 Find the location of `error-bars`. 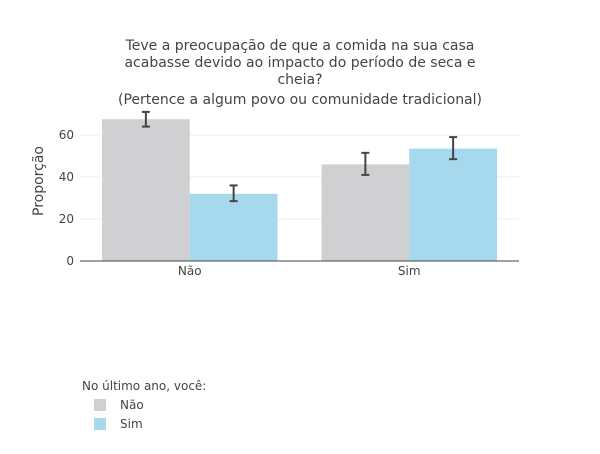

error-bars is located at coordinates (299, 156).